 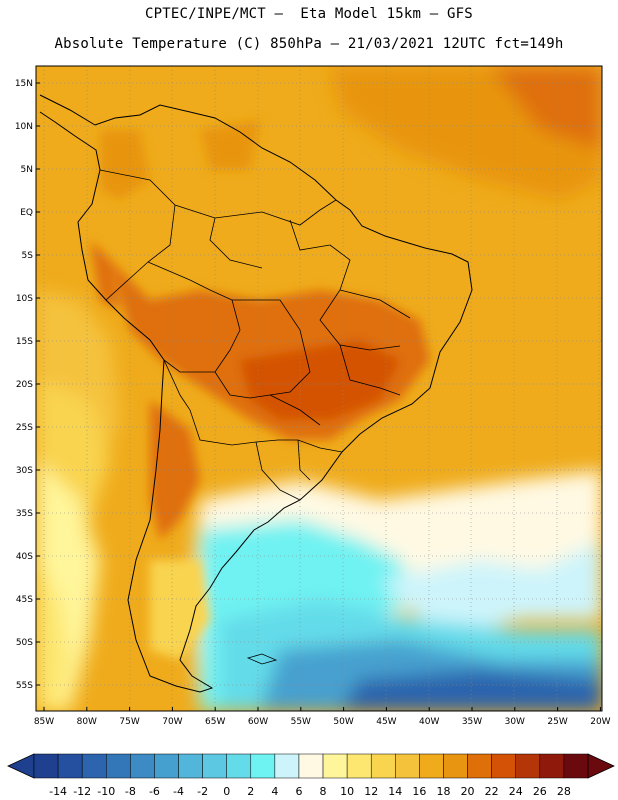 What do you see at coordinates (26, 213) in the screenshot?
I see `lat-tick-label: EQ` at bounding box center [26, 213].